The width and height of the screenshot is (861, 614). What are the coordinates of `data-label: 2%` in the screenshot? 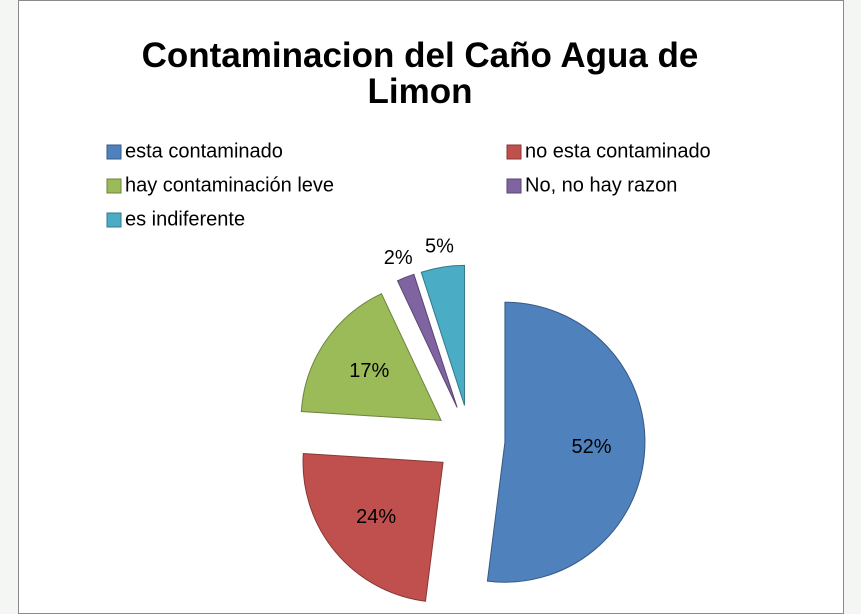 It's located at (398, 258).